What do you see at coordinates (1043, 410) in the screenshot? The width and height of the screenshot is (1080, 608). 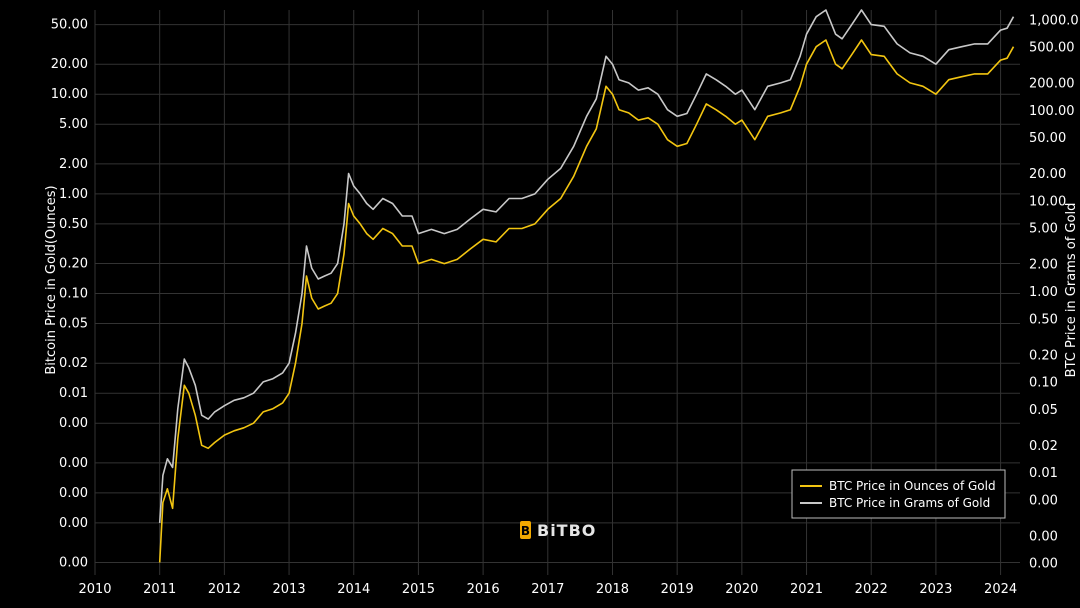 I see `right-tick-label: 0.05` at bounding box center [1043, 410].